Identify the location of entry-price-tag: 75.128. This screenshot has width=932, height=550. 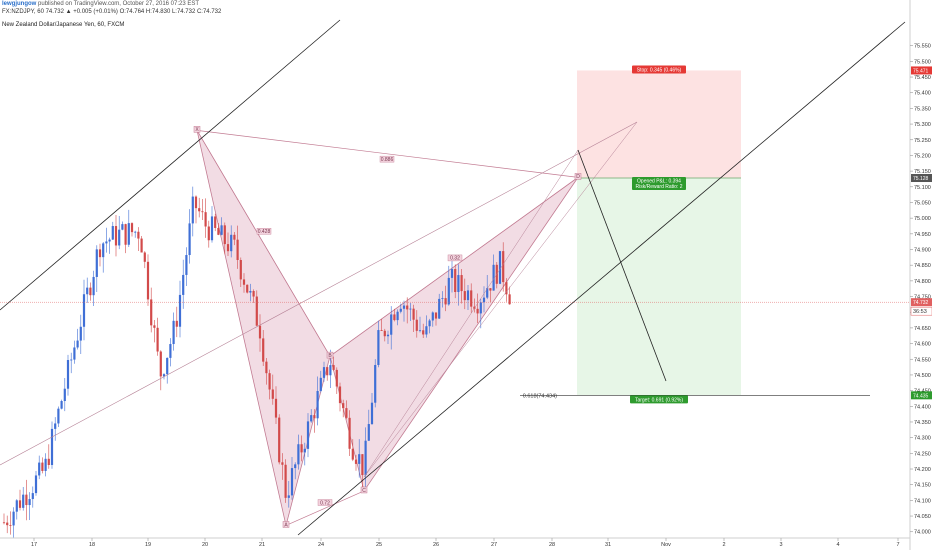
(921, 179).